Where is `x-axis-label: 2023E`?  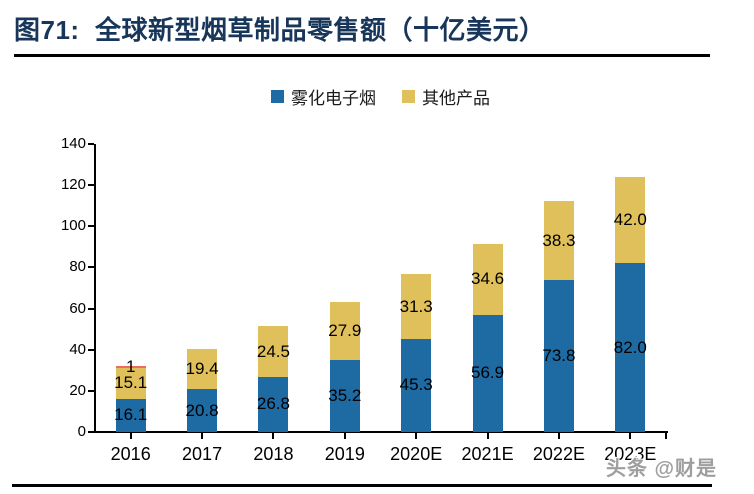
x-axis-label: 2023E is located at coordinates (630, 454).